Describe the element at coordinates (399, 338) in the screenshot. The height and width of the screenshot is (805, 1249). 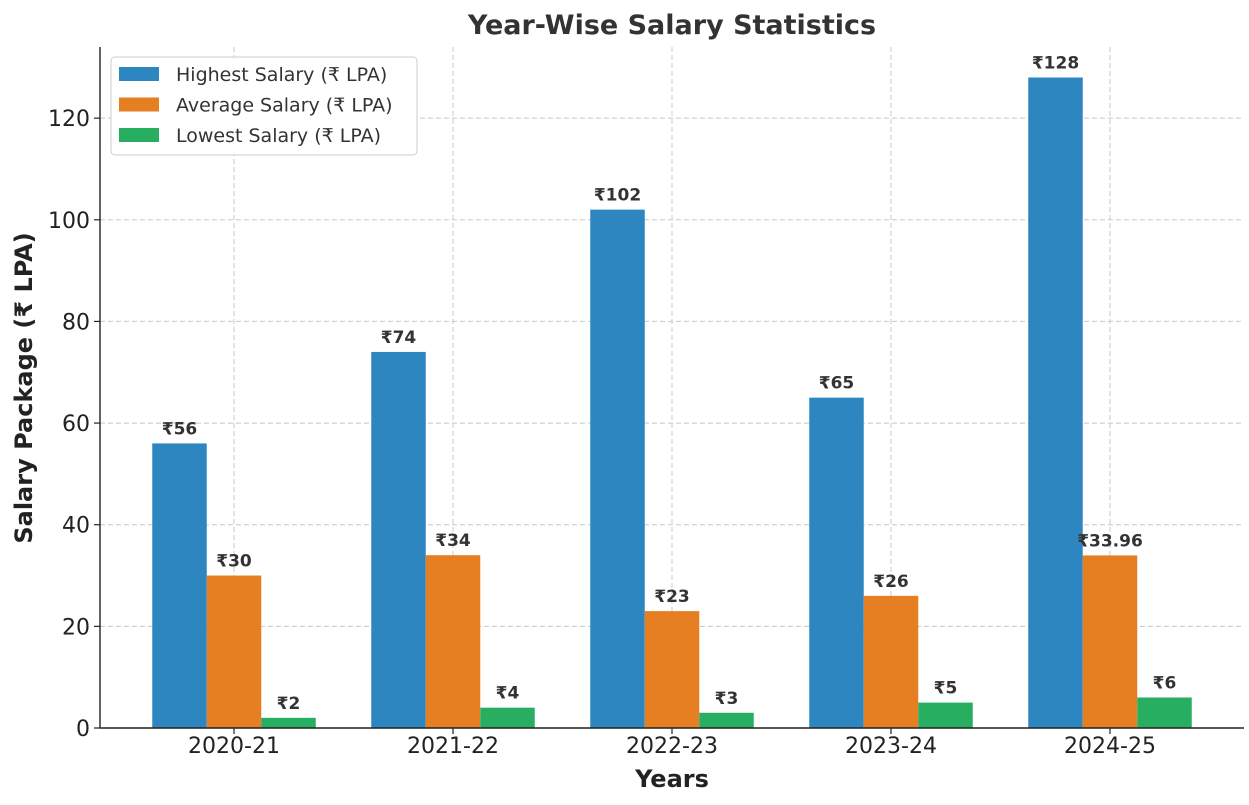
I see `value-label: ₹74` at that location.